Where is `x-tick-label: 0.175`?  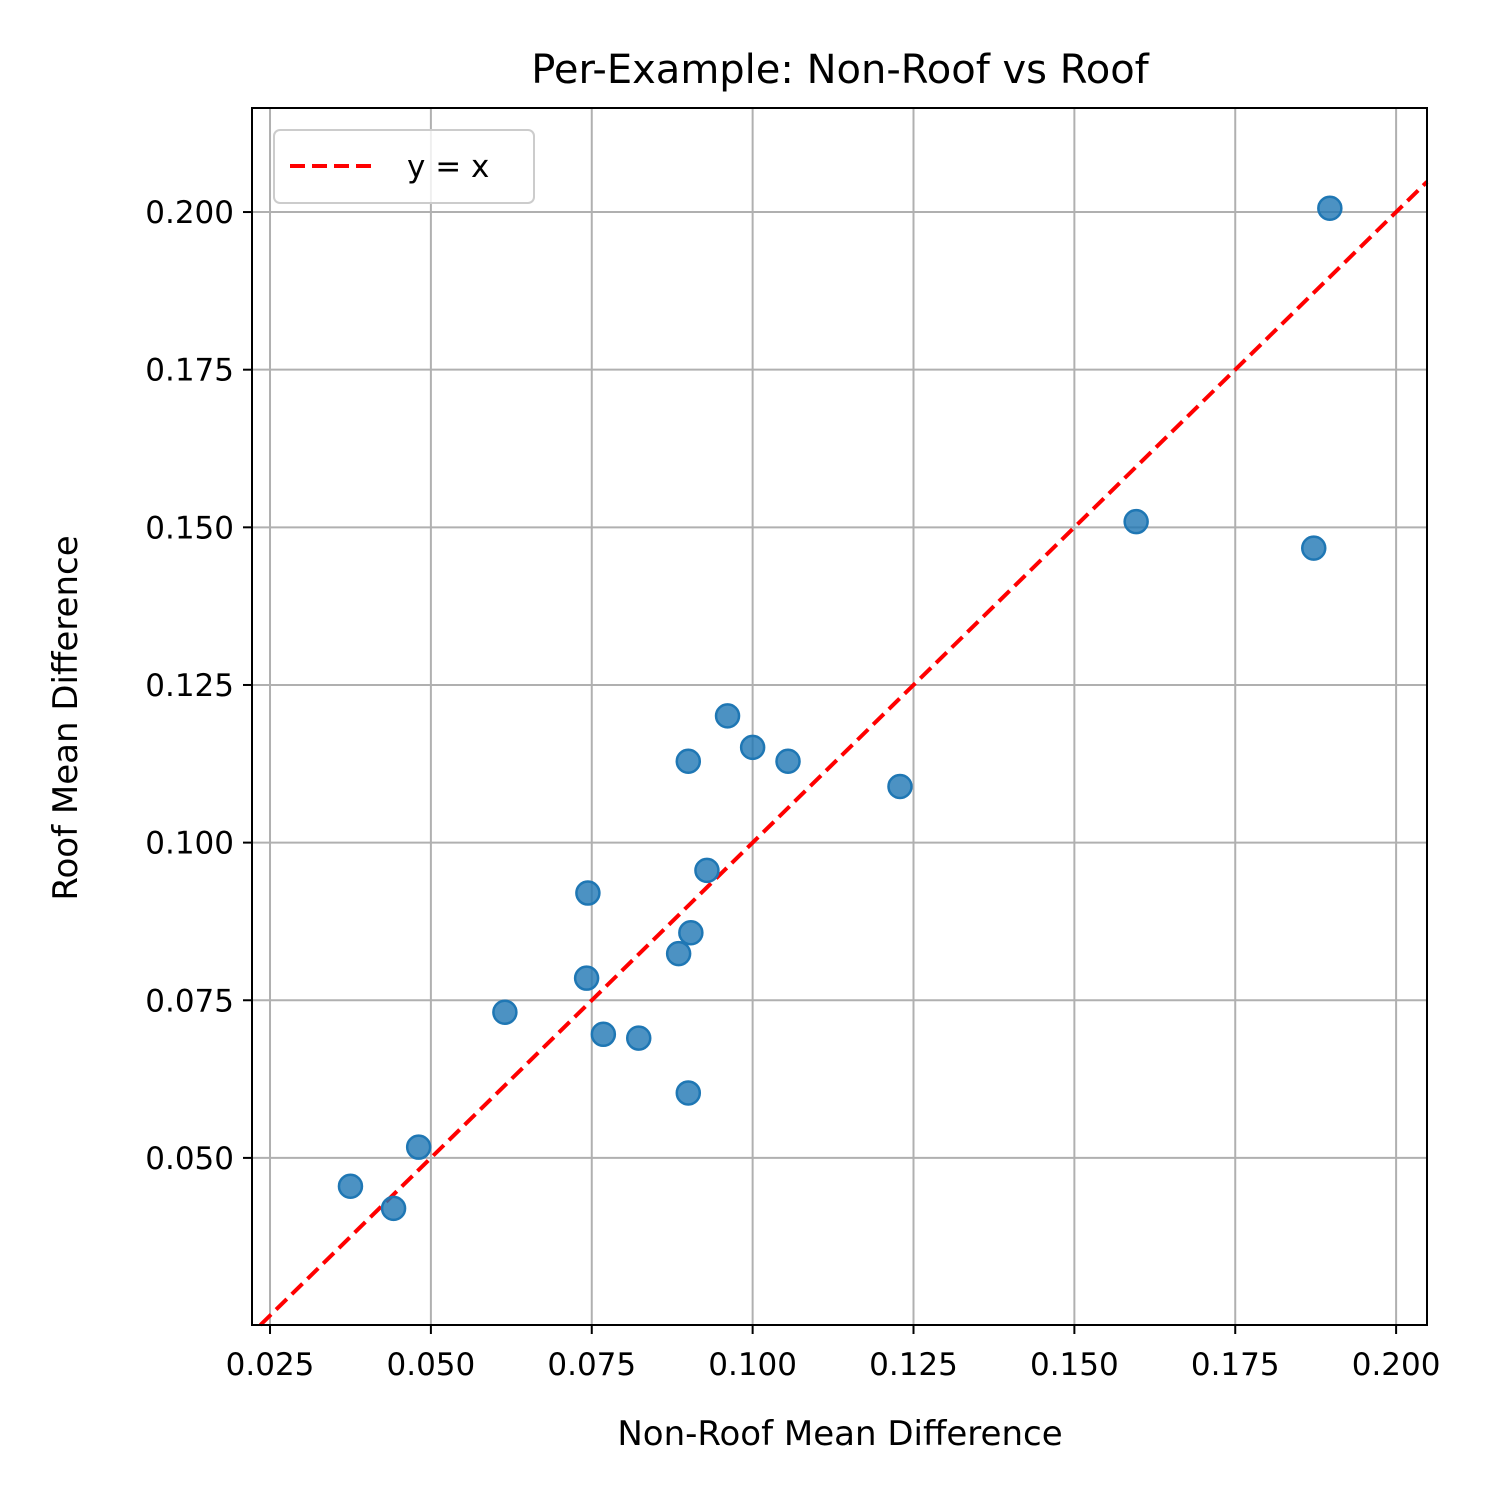
x-tick-label: 0.175 is located at coordinates (1235, 1365).